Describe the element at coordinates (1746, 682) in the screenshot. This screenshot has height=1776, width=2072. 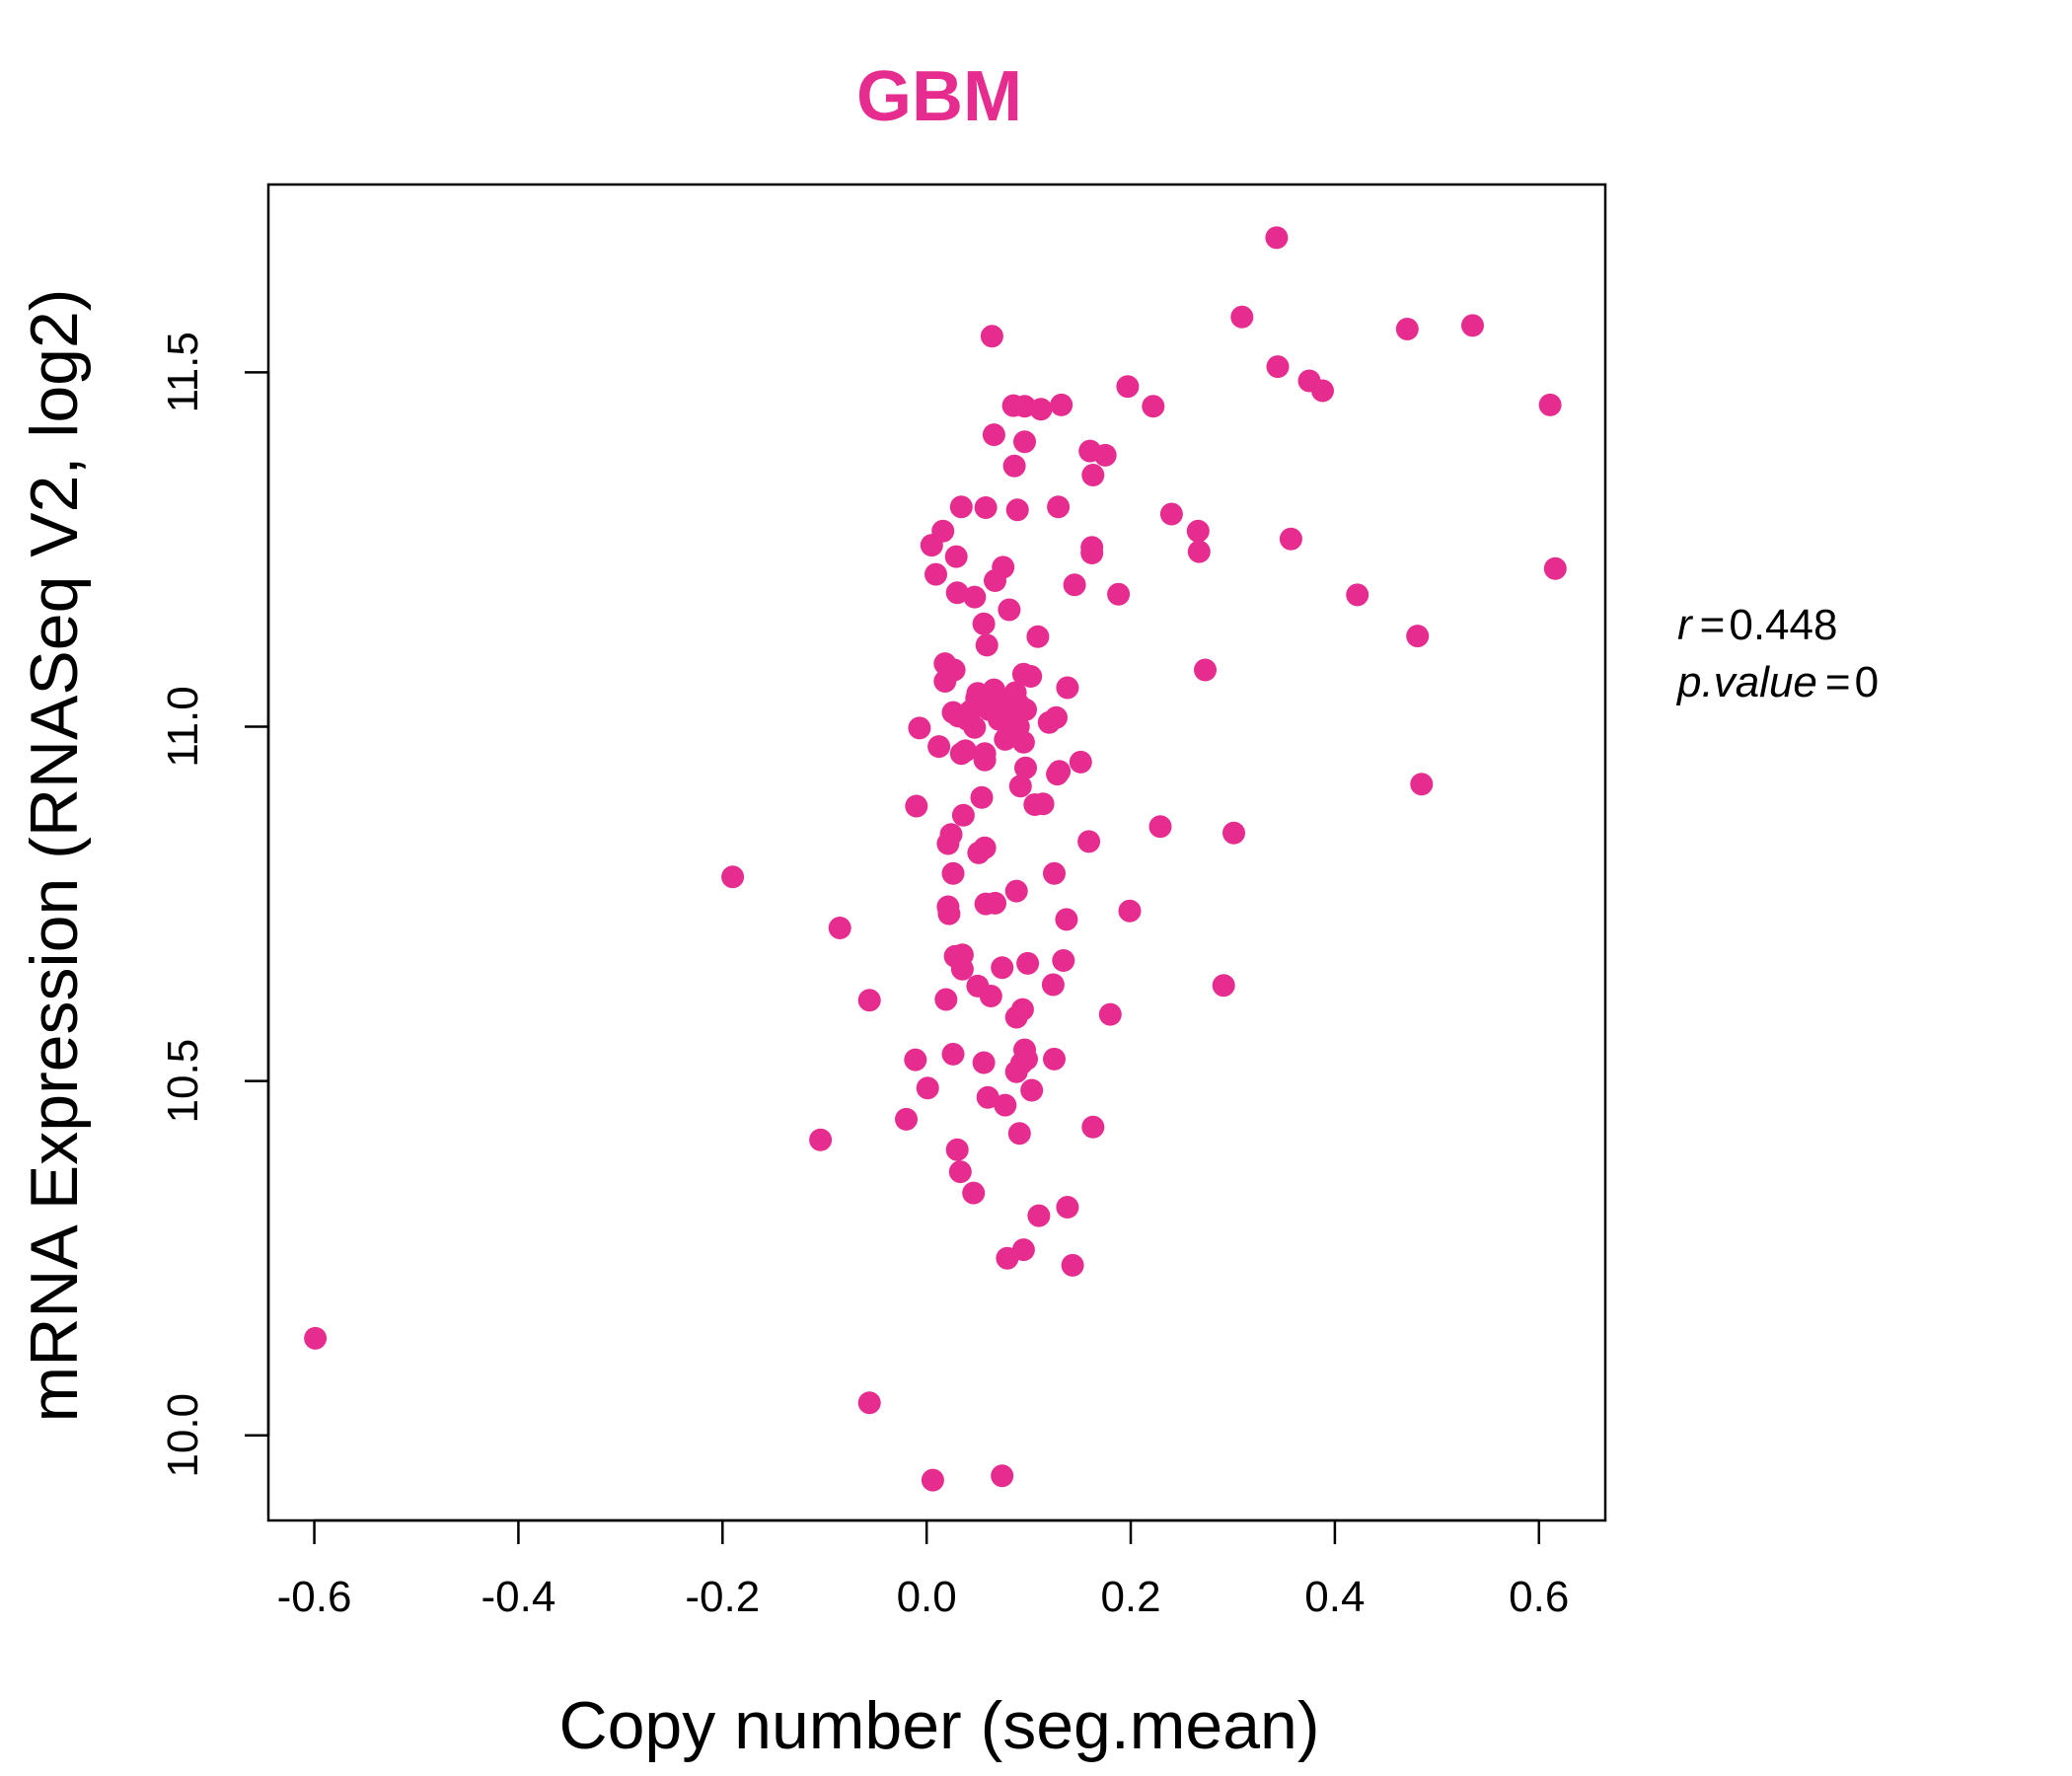
I see `p-value-label: p.value` at that location.